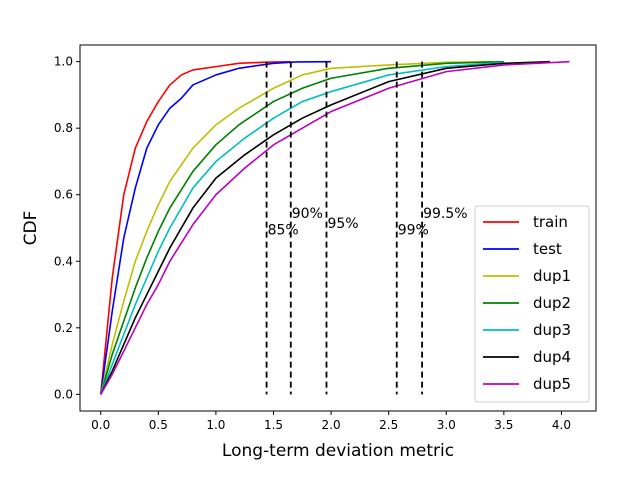  What do you see at coordinates (307, 214) in the screenshot?
I see `percentile-label: 90%` at bounding box center [307, 214].